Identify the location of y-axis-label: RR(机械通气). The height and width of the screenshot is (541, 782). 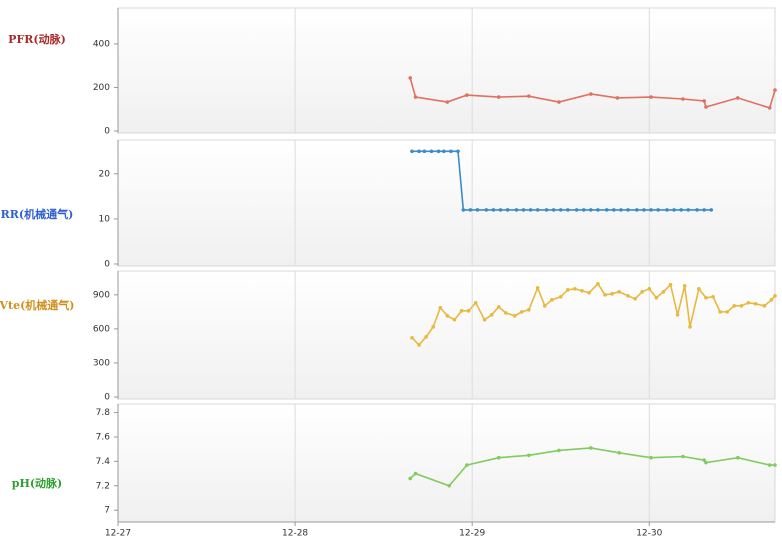
(37, 214).